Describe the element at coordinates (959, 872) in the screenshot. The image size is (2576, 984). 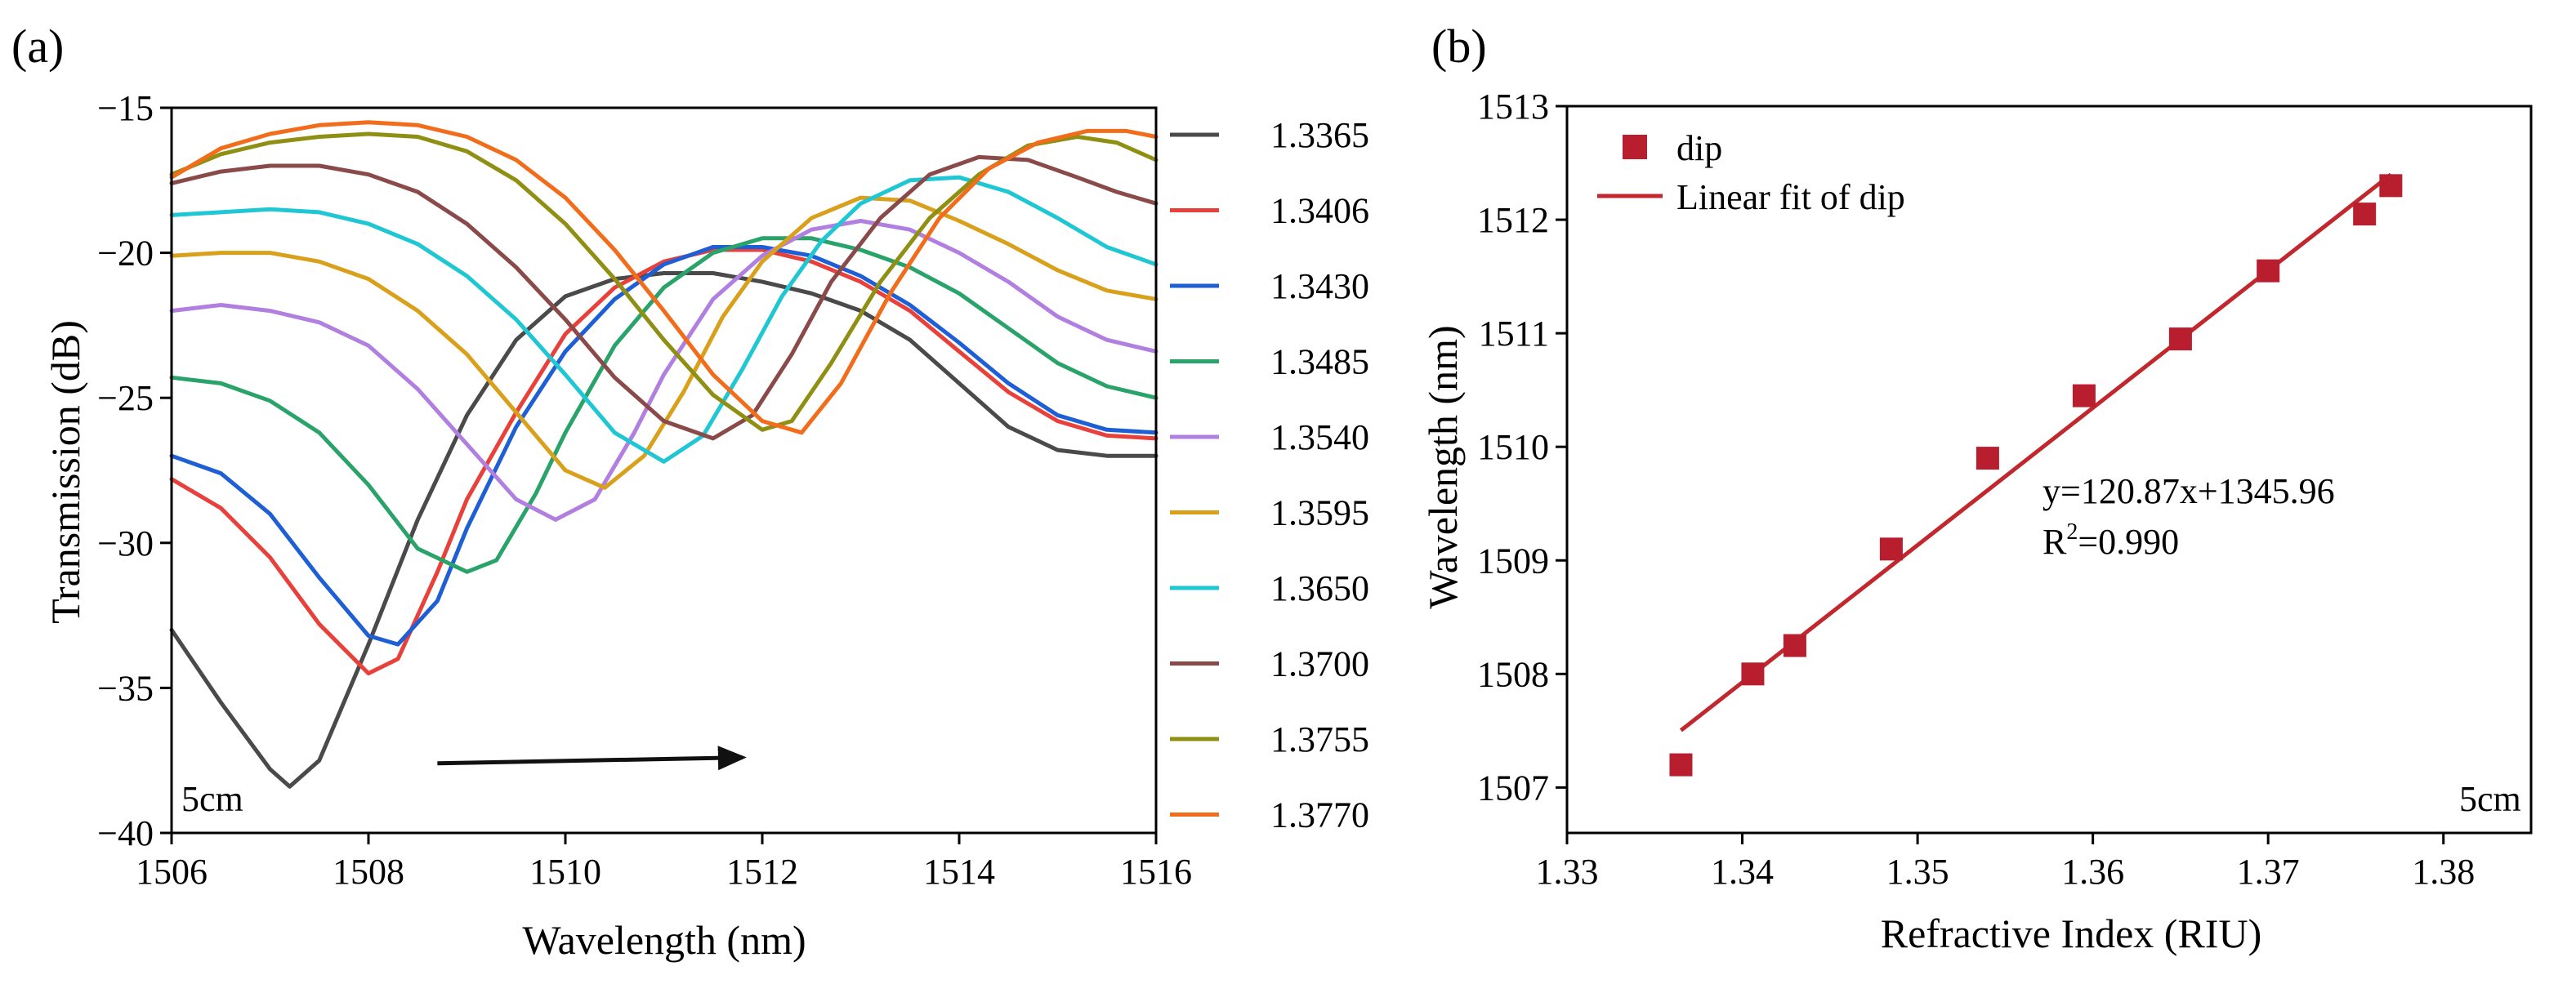
I see `x-tick-label: 1514` at that location.